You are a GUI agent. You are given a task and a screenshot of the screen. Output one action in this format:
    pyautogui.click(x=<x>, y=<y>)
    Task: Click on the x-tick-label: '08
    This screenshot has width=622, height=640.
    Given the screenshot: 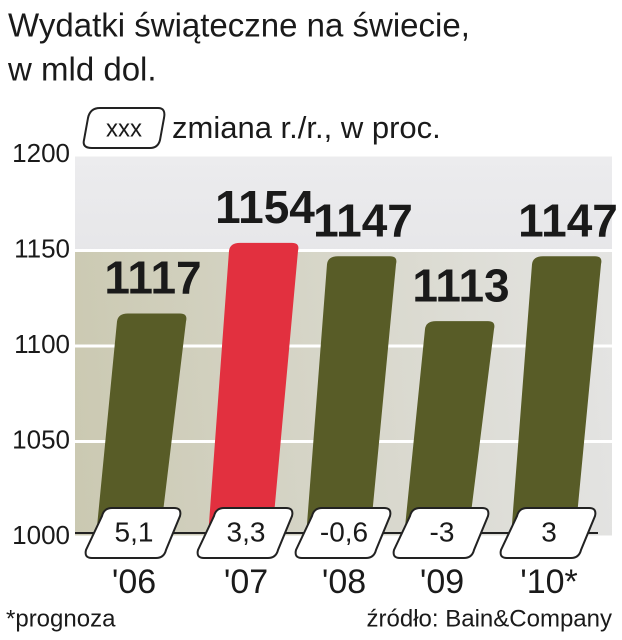 What is the action you would take?
    pyautogui.click(x=344, y=582)
    